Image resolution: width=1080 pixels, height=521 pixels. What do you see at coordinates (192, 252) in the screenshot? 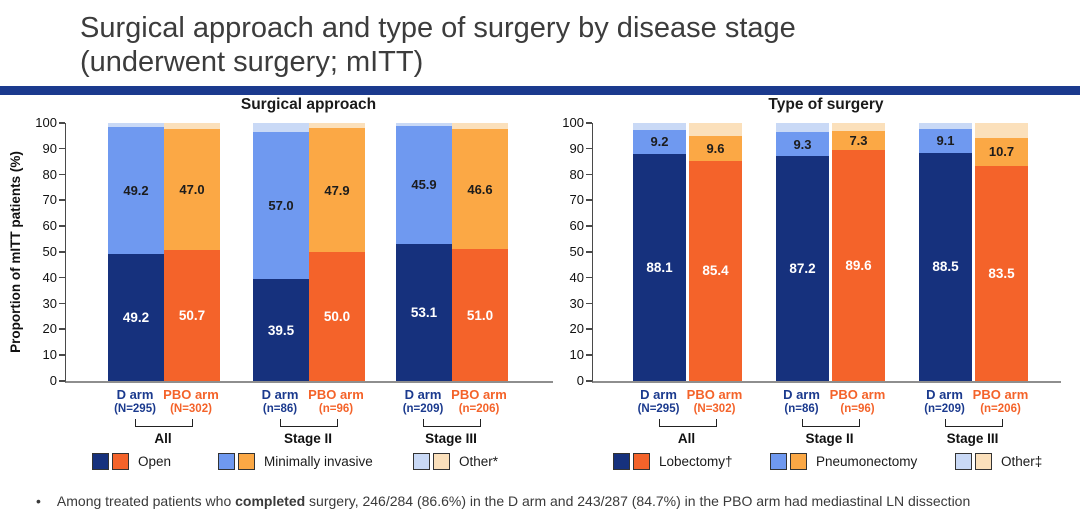
I see `bar-pbo-arm-all: 50.7 47.0` at bounding box center [192, 252].